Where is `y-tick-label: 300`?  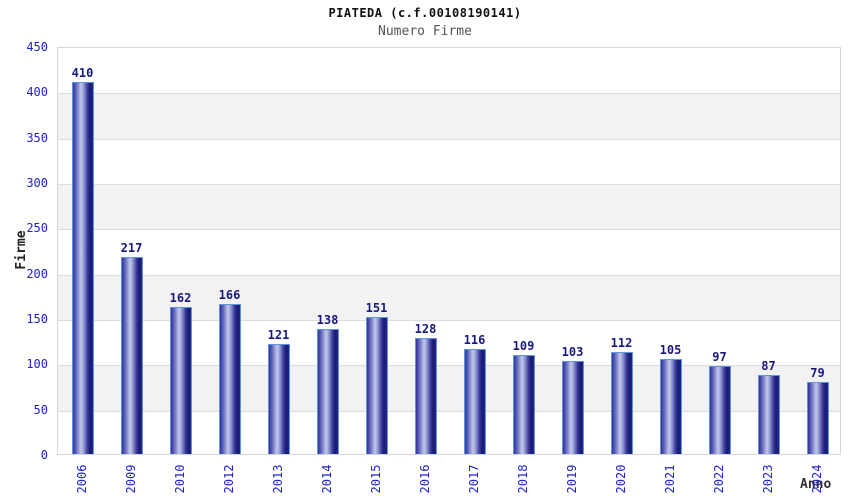 y-tick-label: 300 is located at coordinates (37, 183).